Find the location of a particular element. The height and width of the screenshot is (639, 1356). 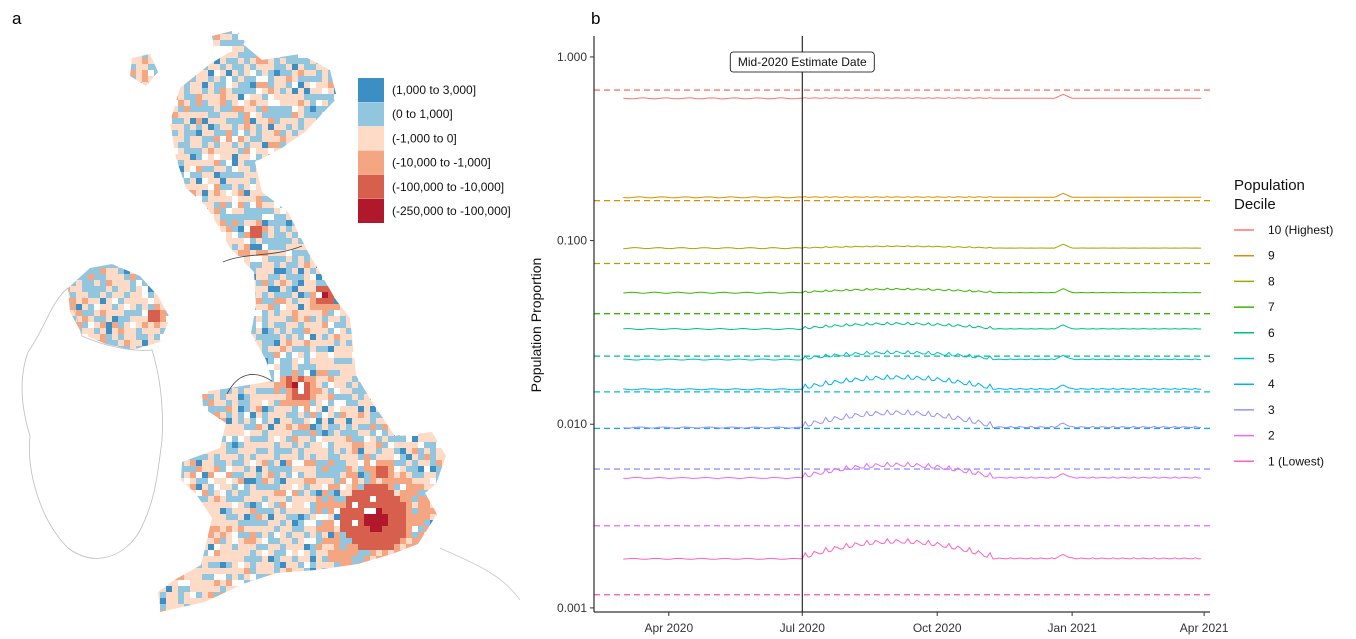

estimate-date-label-box is located at coordinates (802, 62).